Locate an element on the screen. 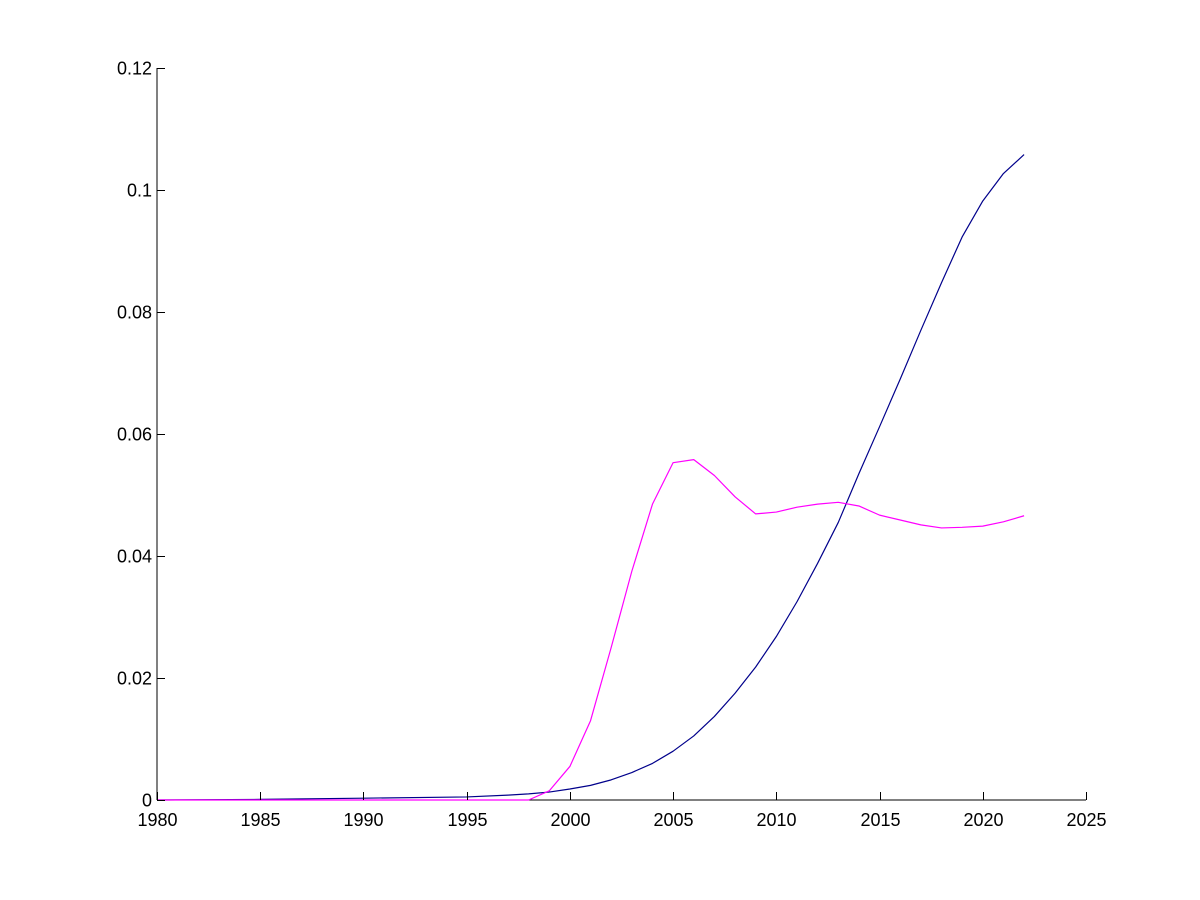  x-tick-label: 1985 is located at coordinates (260, 820).